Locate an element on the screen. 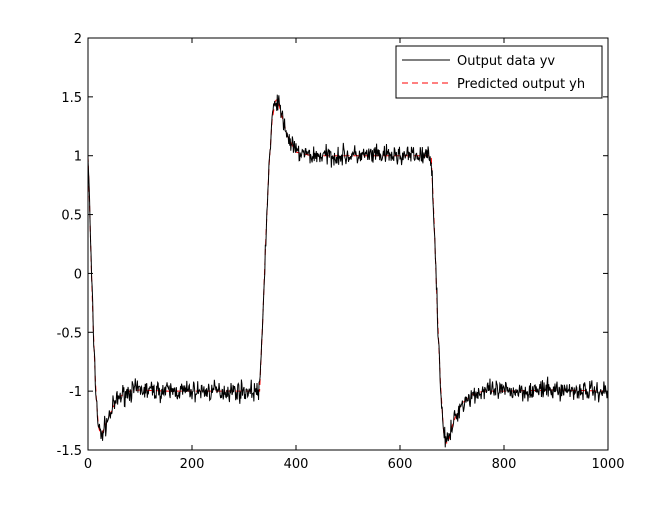 This screenshot has width=672, height=509. x-tick-label: 800 is located at coordinates (504, 464).